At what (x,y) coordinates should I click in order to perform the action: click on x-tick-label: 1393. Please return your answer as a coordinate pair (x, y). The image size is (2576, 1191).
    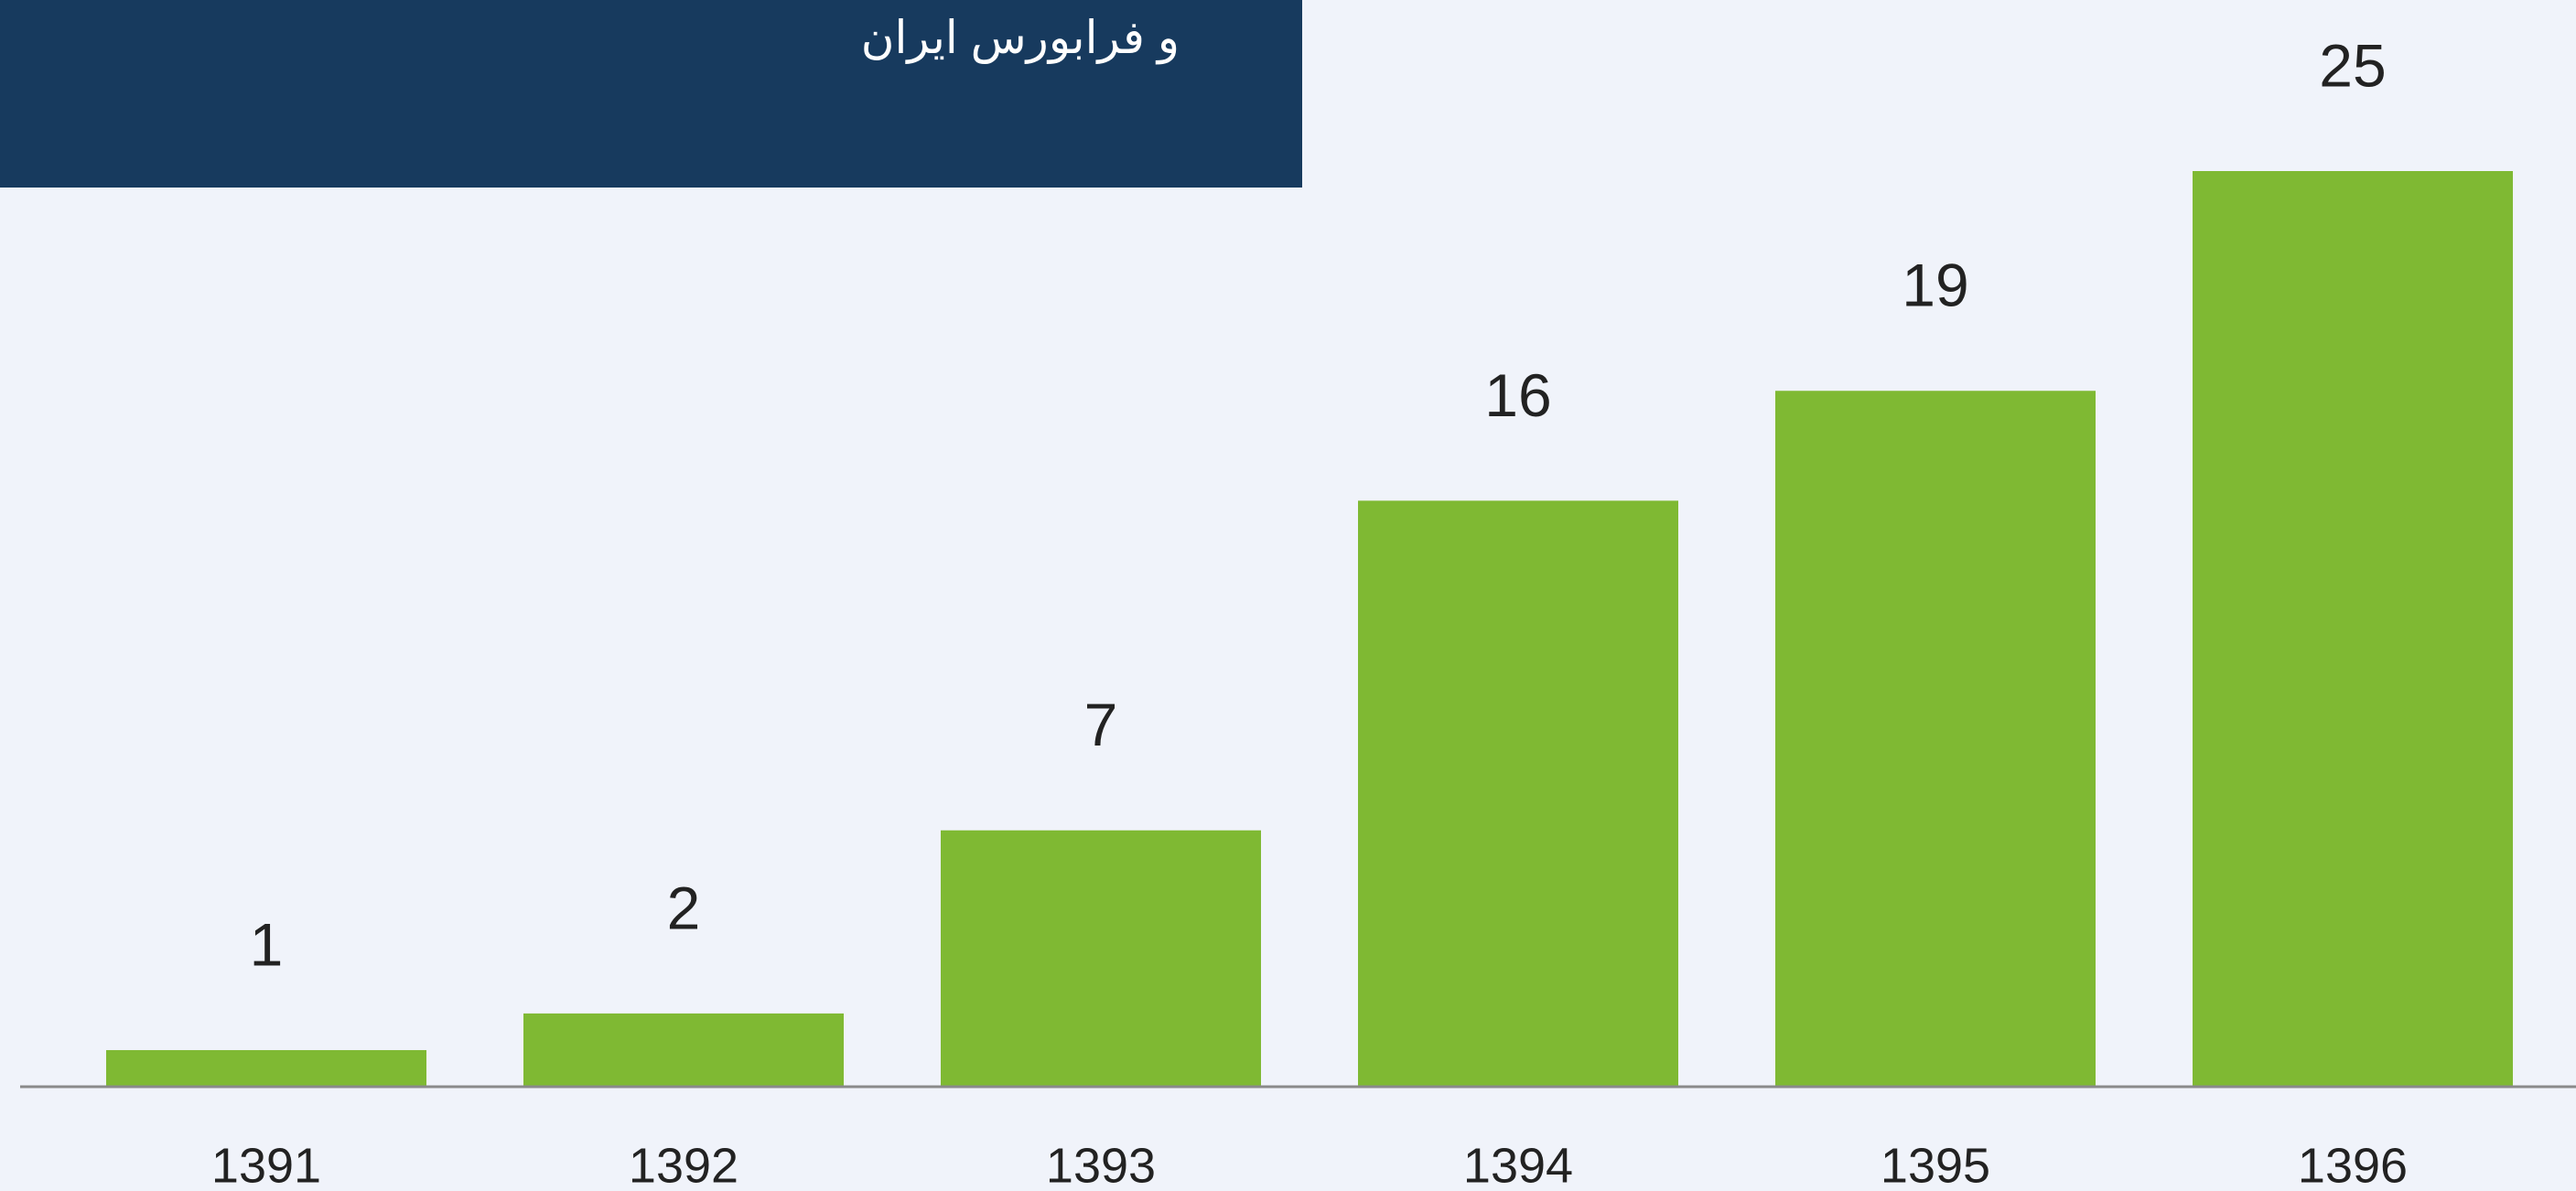
    Looking at the image, I should click on (1101, 1164).